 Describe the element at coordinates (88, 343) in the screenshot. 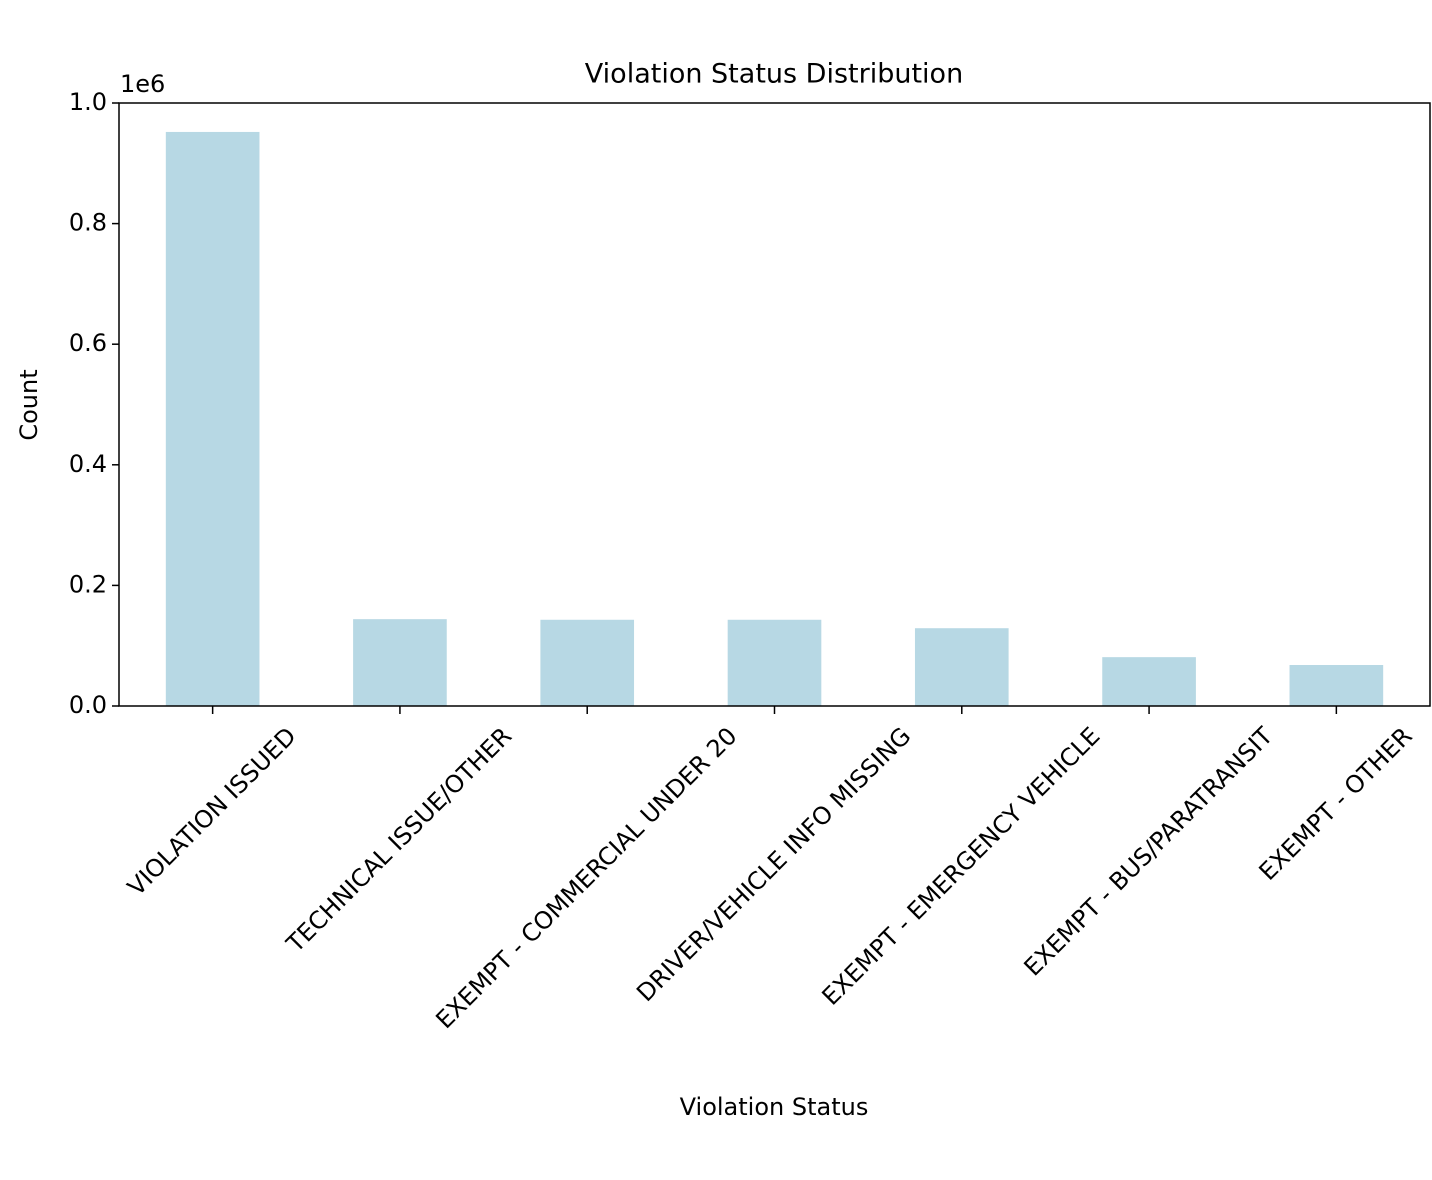

I see `y-tick-label: 0.6` at that location.